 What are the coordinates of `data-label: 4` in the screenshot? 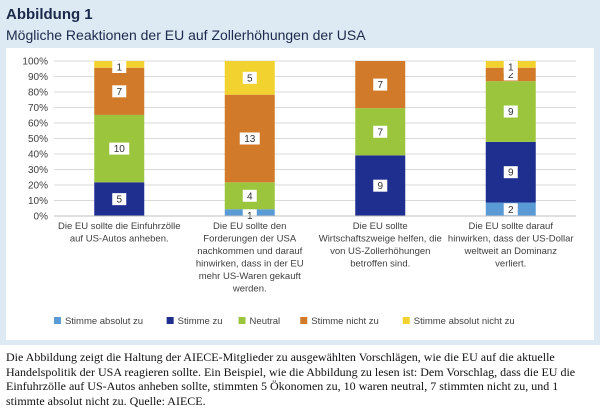 It's located at (250, 196).